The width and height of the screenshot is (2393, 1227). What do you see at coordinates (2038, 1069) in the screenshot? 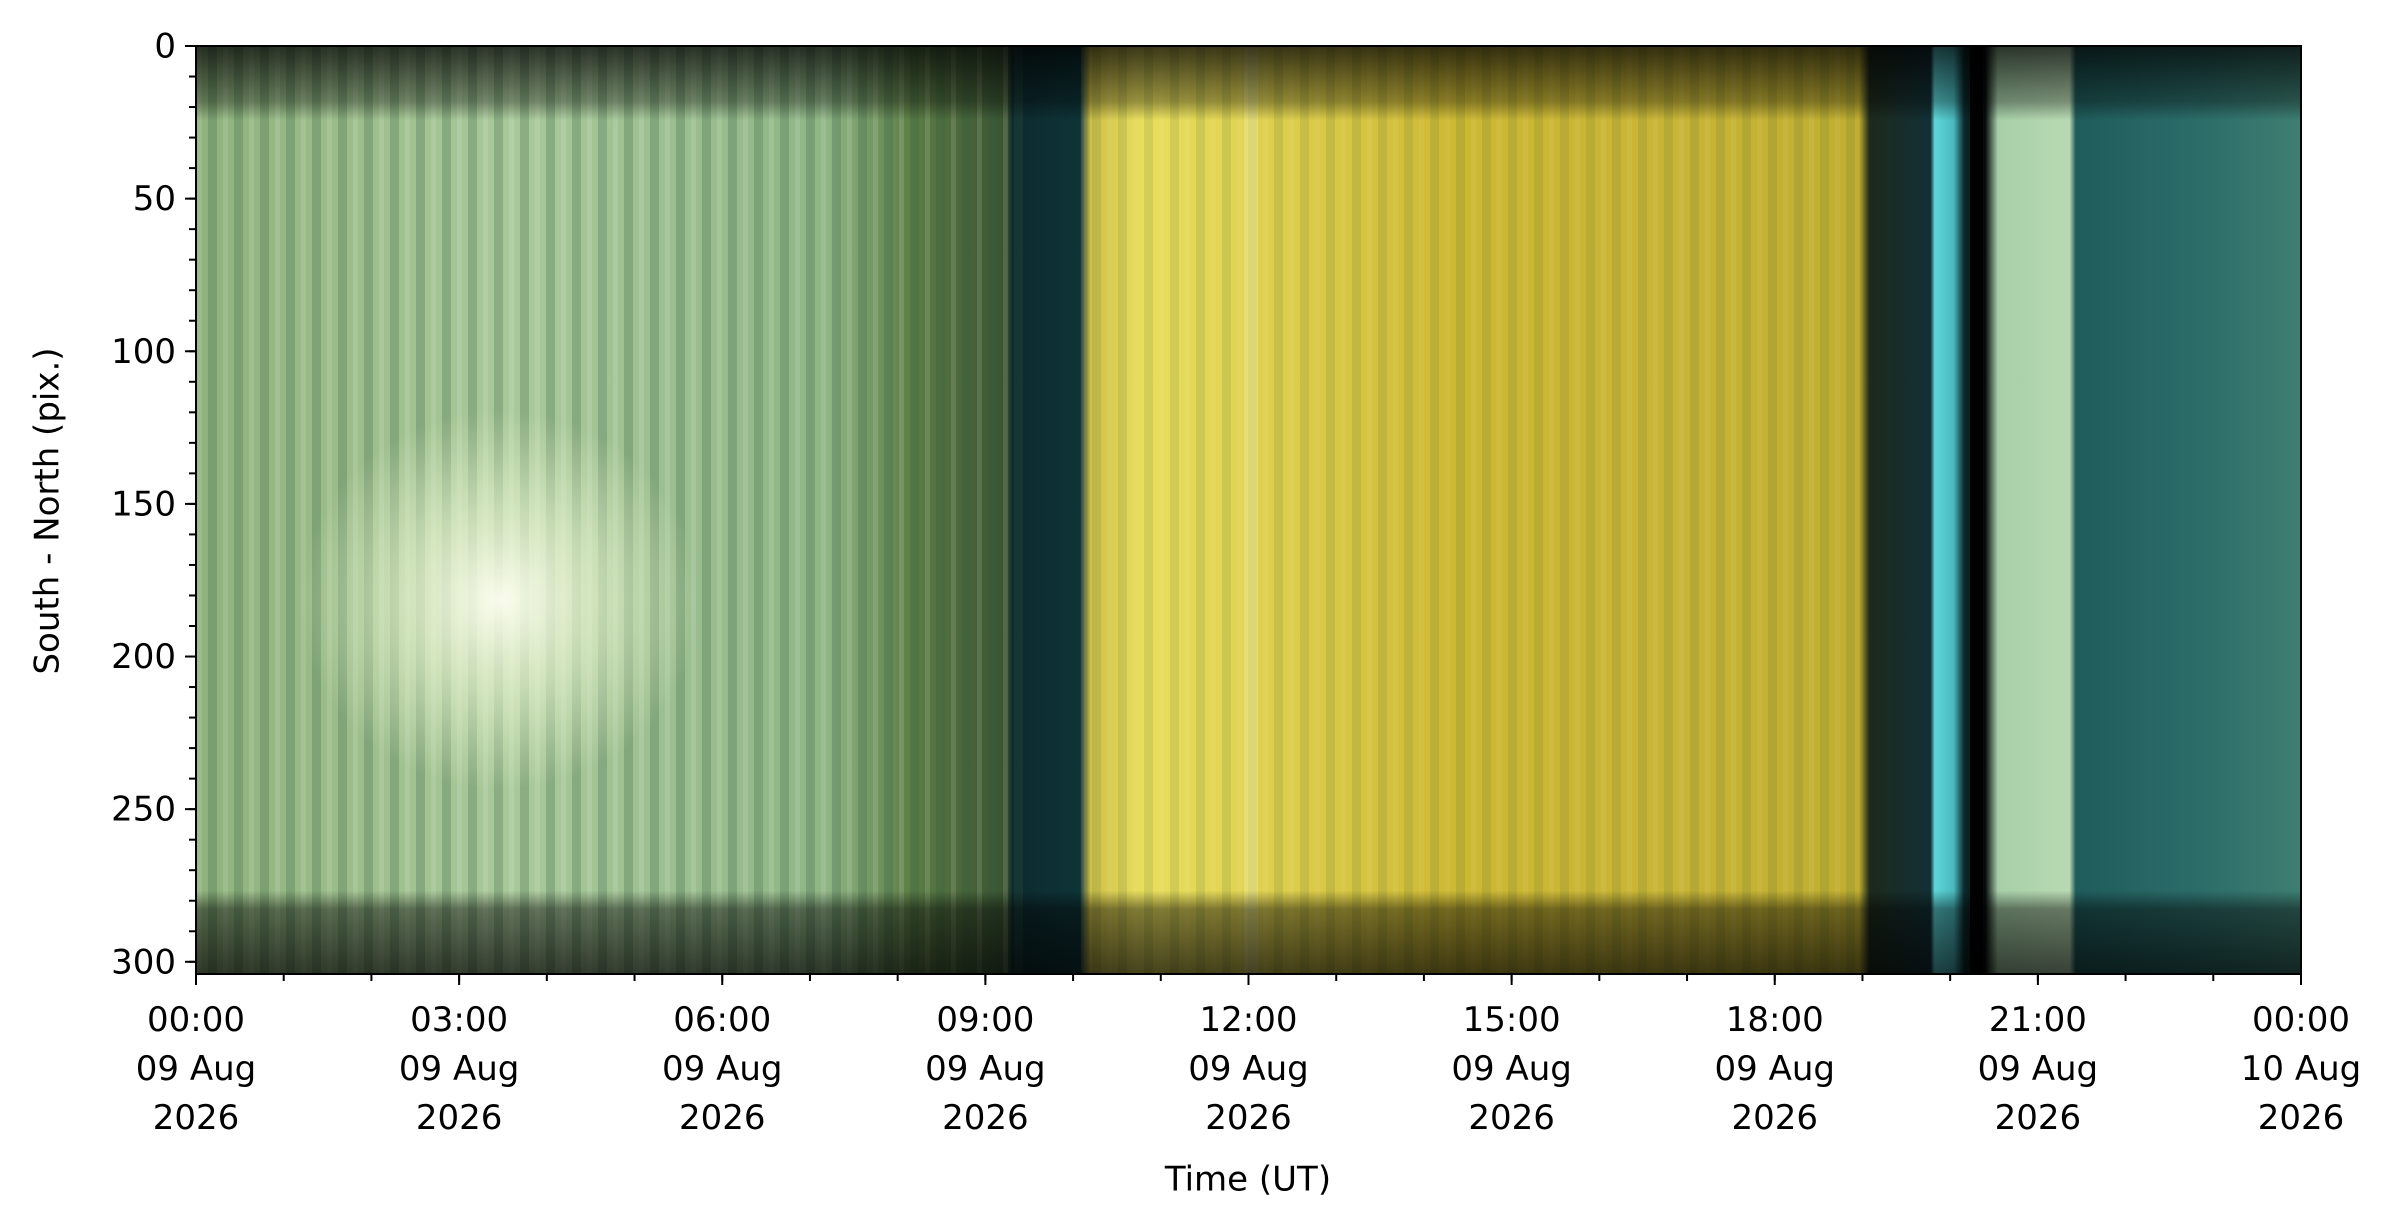
I see `x-tick-label: 21:00 09 Aug 2026` at bounding box center [2038, 1069].